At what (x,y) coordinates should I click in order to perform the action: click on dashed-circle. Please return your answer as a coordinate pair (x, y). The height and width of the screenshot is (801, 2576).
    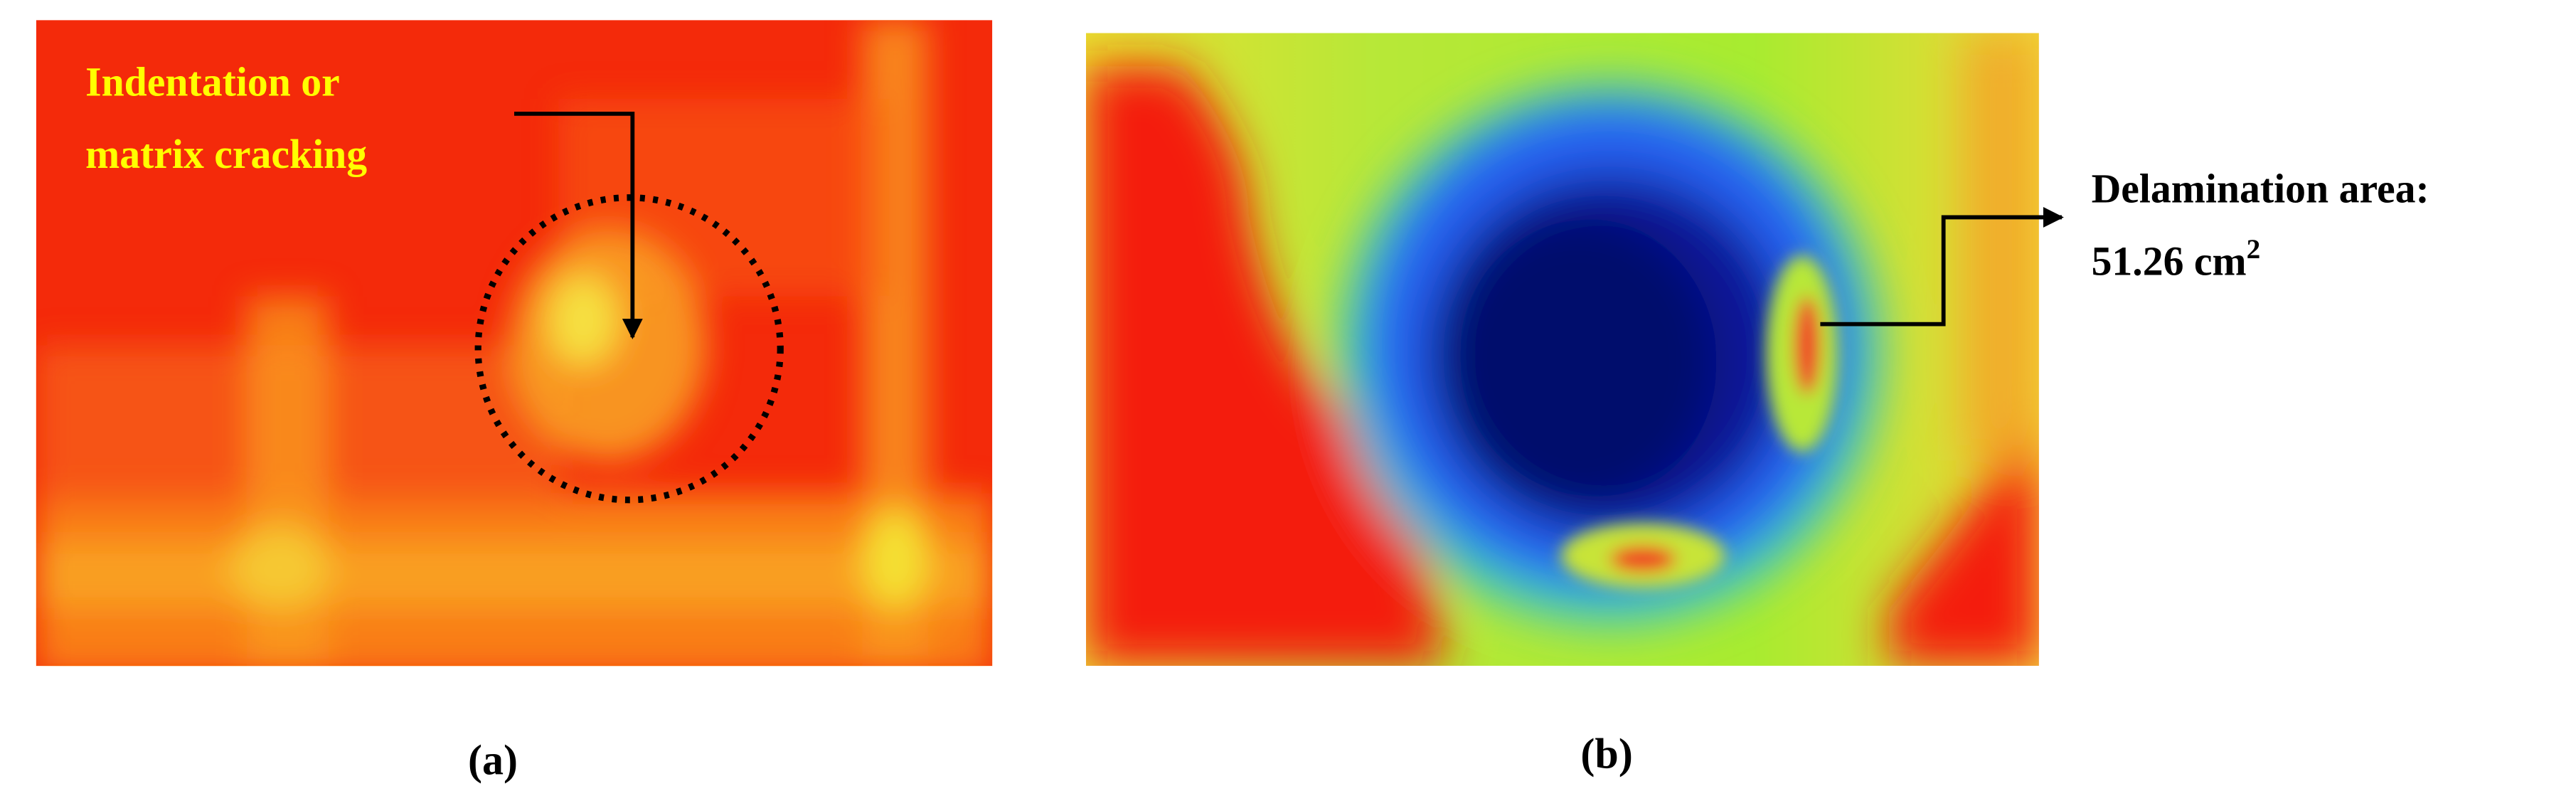
    Looking at the image, I should click on (629, 349).